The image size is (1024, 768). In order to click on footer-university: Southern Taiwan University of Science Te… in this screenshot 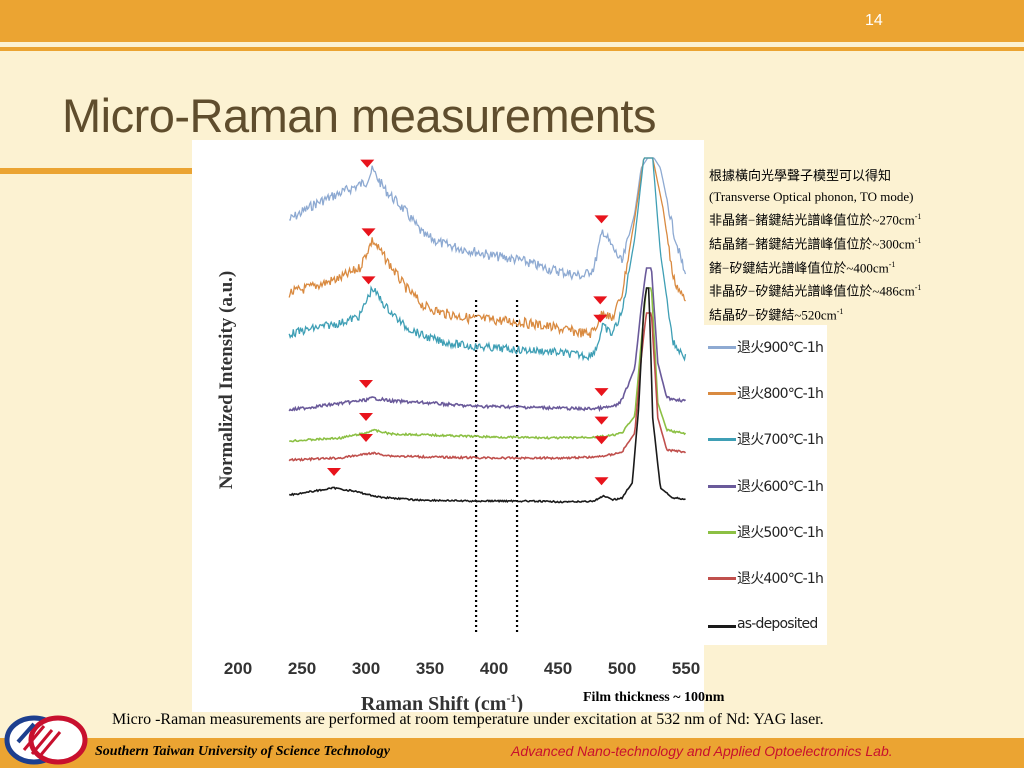, I will do `click(242, 751)`.